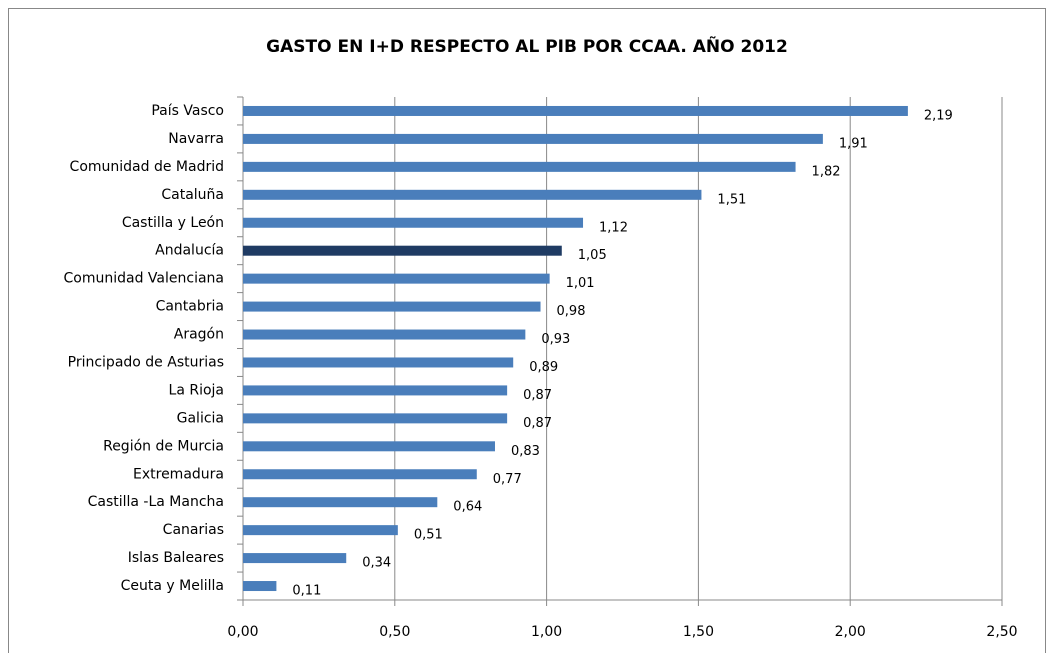  I want to click on value-label: 2,19, so click(938, 115).